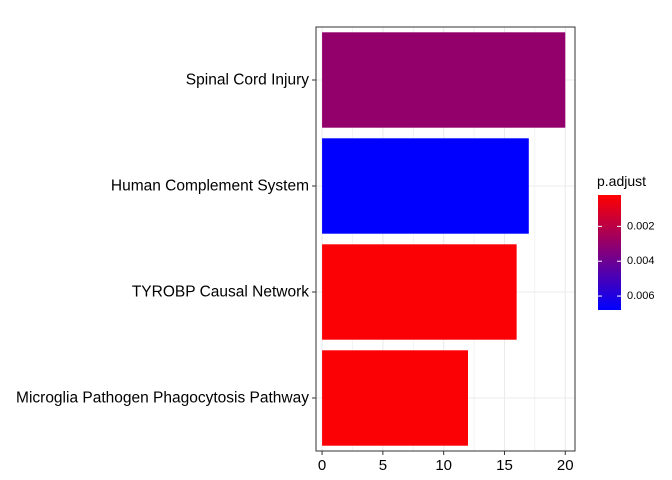 Image resolution: width=672 pixels, height=480 pixels. I want to click on x-tick-label: 10, so click(443, 465).